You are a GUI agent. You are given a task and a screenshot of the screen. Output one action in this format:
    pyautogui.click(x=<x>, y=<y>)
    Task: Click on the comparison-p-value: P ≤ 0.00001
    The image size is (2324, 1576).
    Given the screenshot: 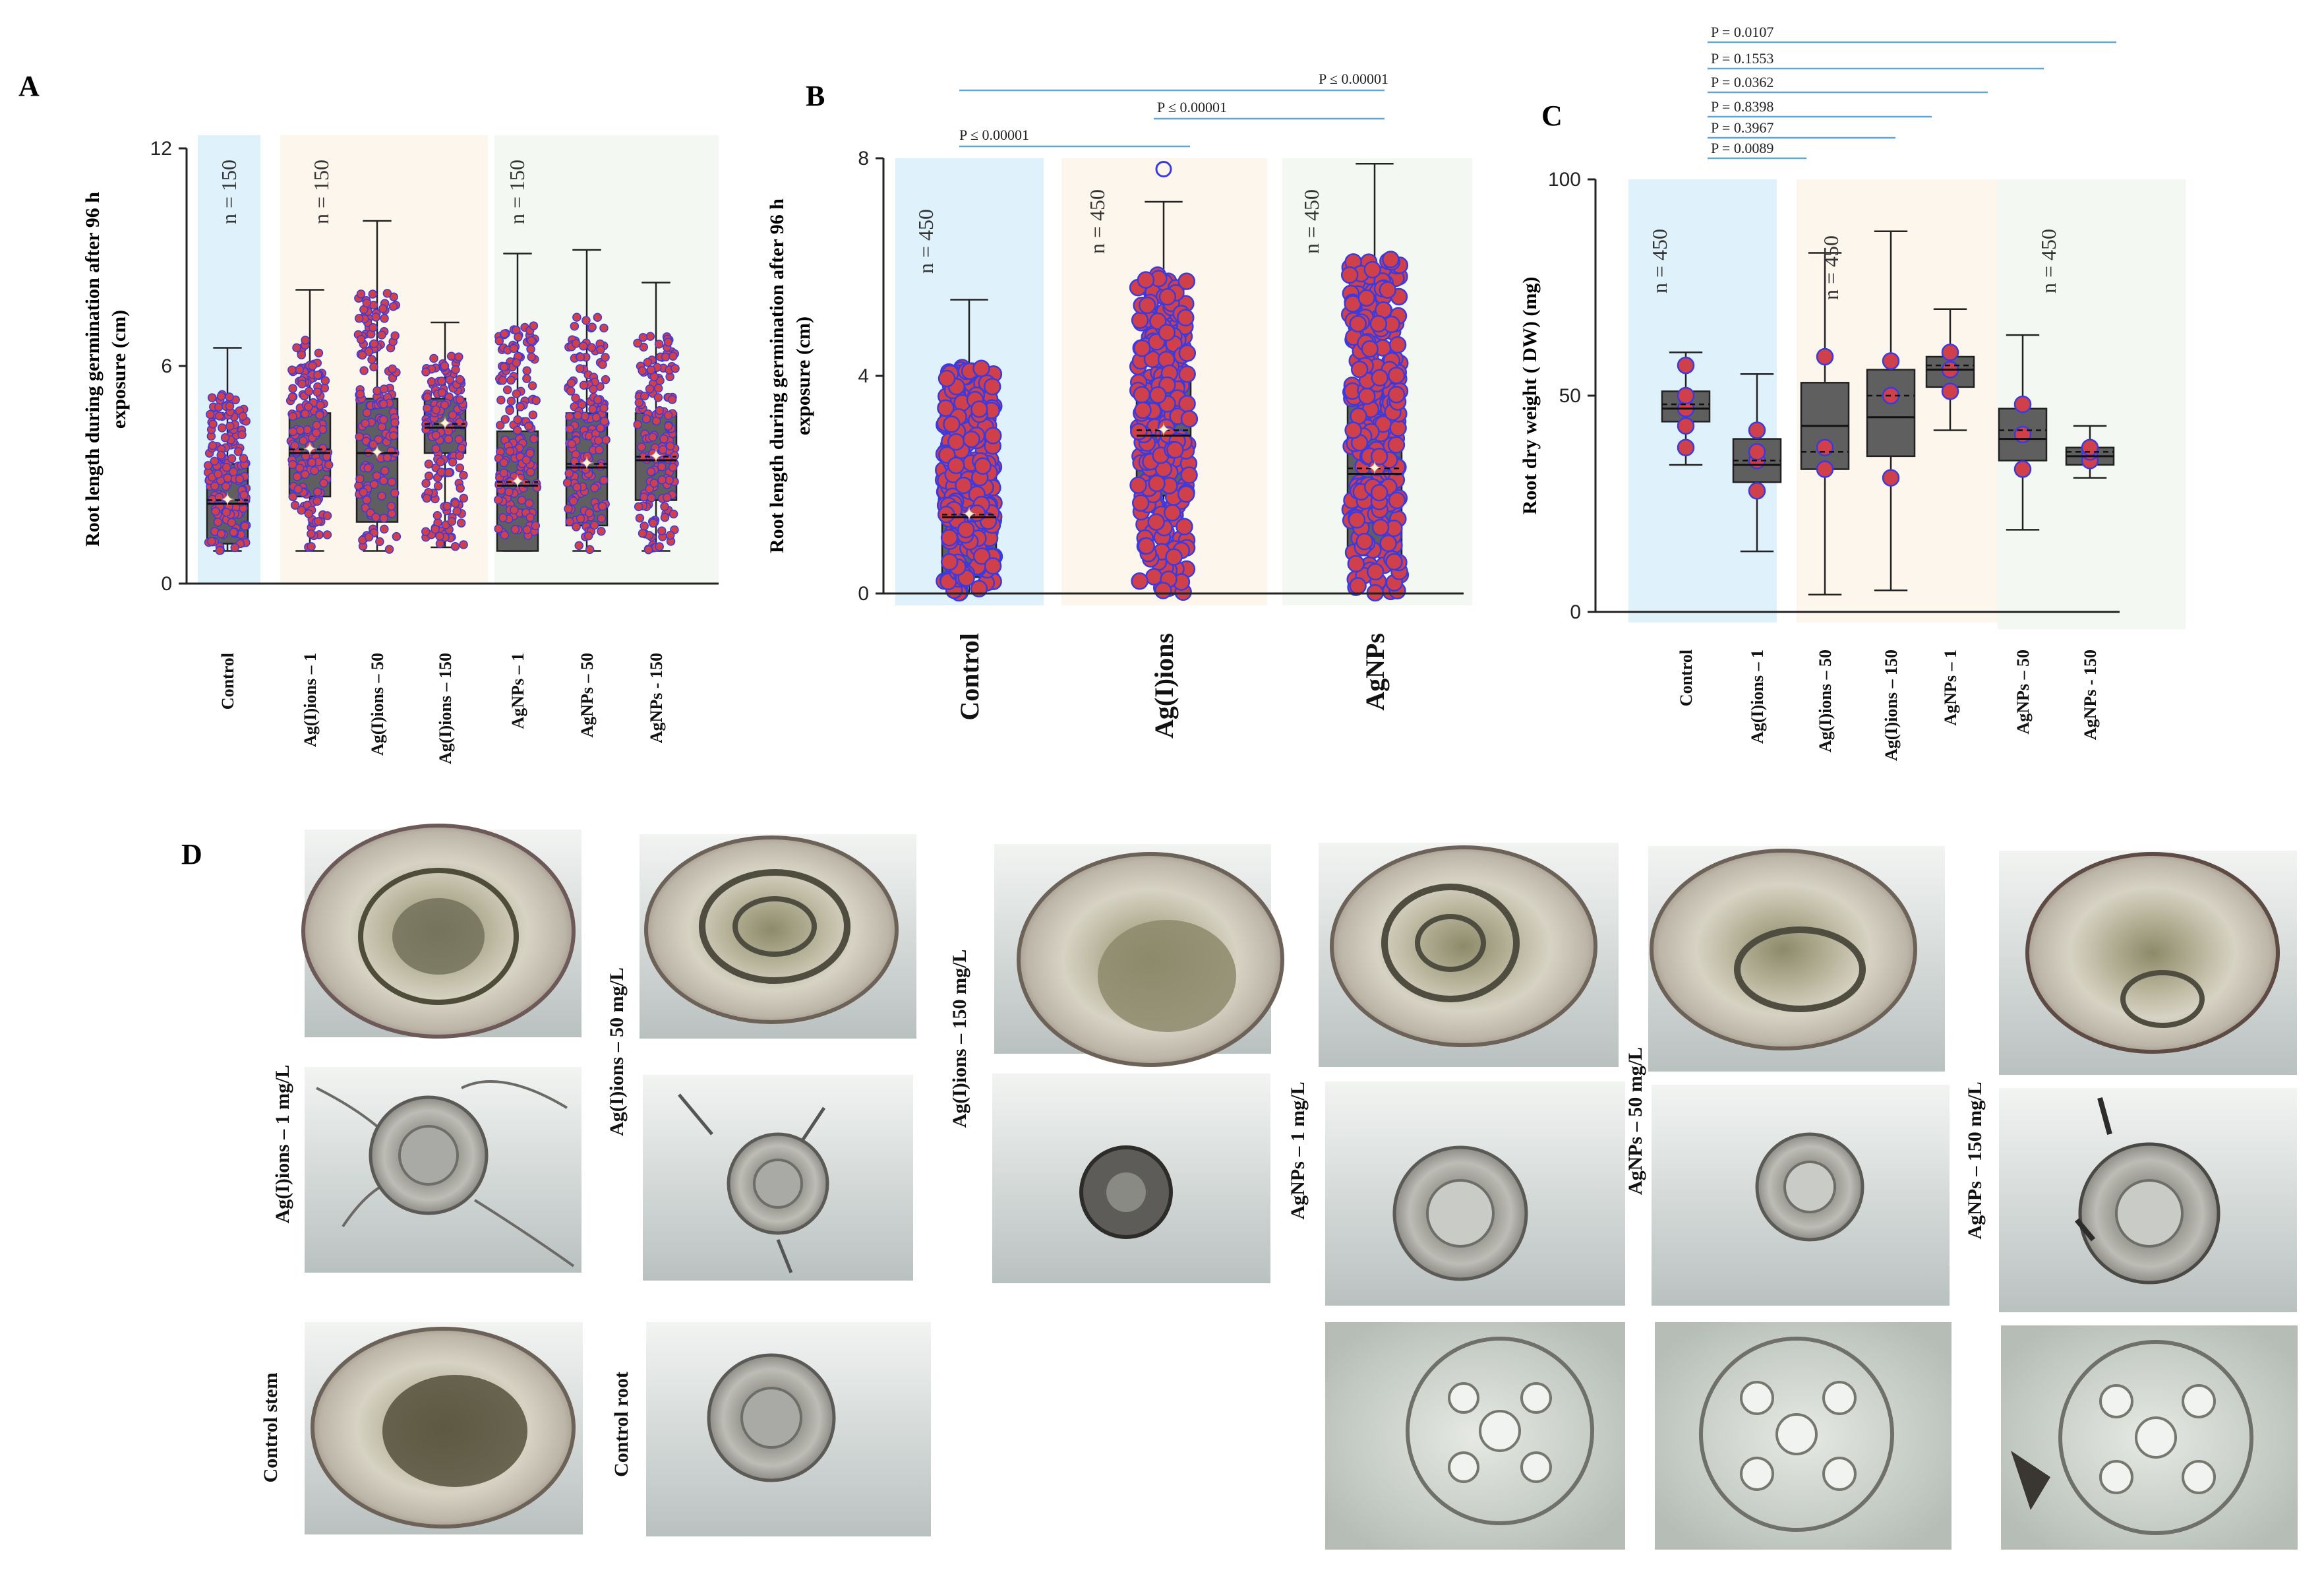 What is the action you would take?
    pyautogui.click(x=1353, y=79)
    